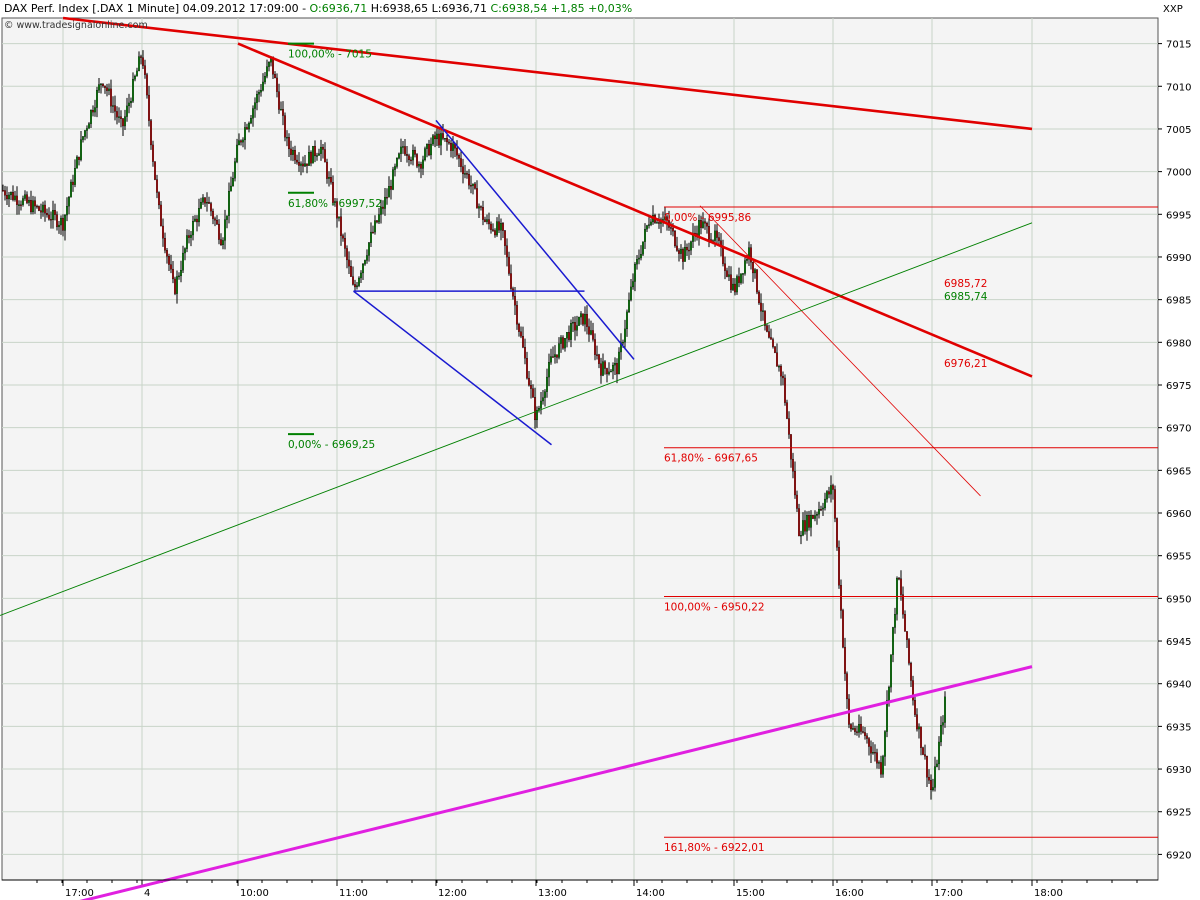  I want to click on header-low: L:6936,71, so click(459, 8).